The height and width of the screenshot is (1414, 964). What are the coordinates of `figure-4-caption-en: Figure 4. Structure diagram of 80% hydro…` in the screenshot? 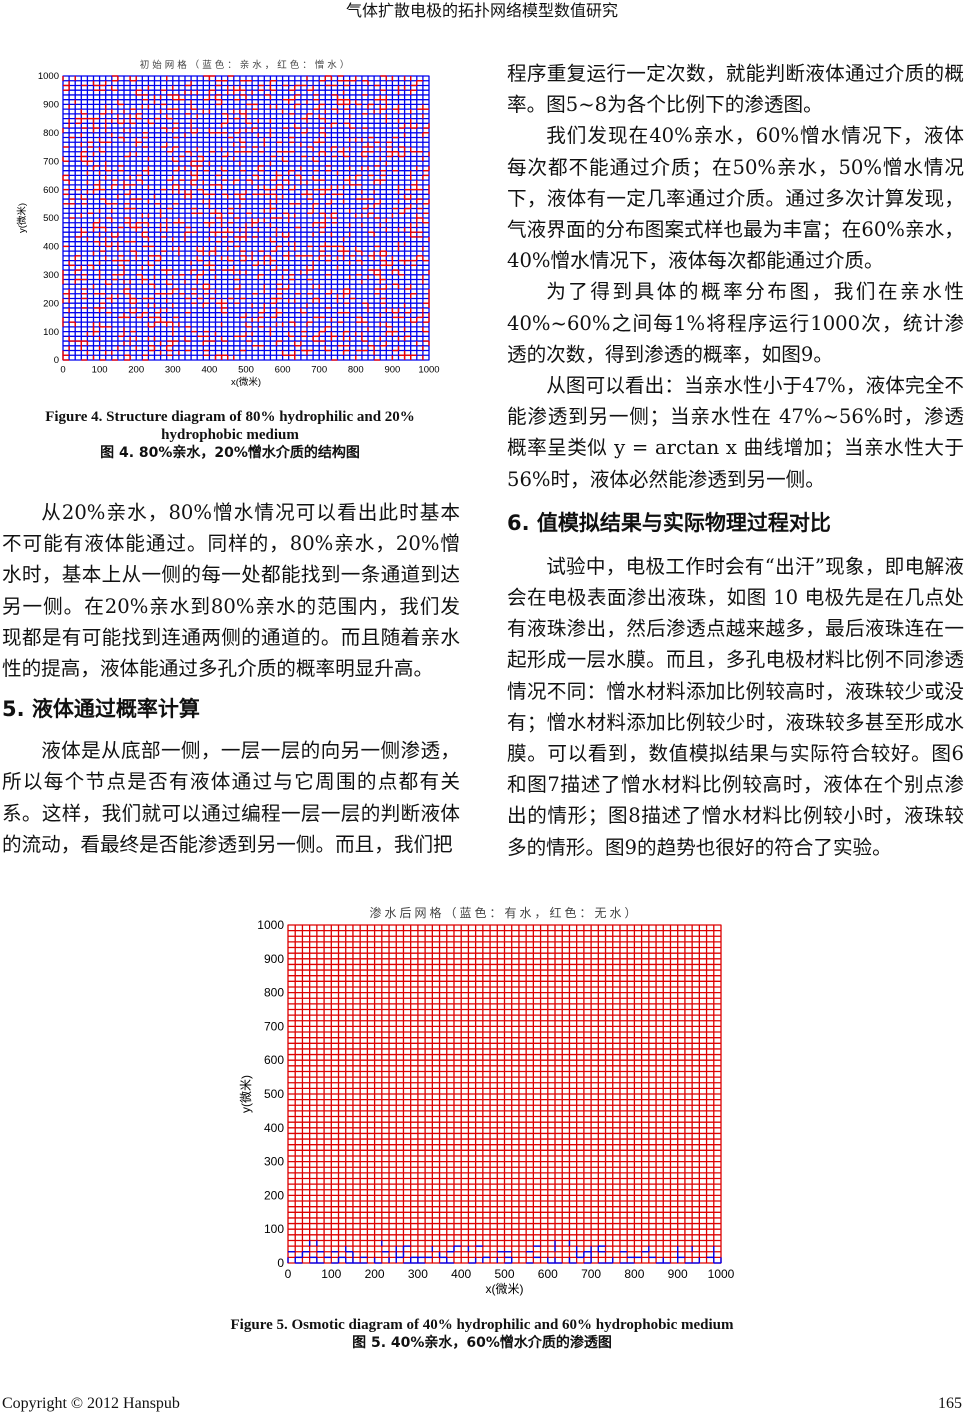 It's located at (230, 426).